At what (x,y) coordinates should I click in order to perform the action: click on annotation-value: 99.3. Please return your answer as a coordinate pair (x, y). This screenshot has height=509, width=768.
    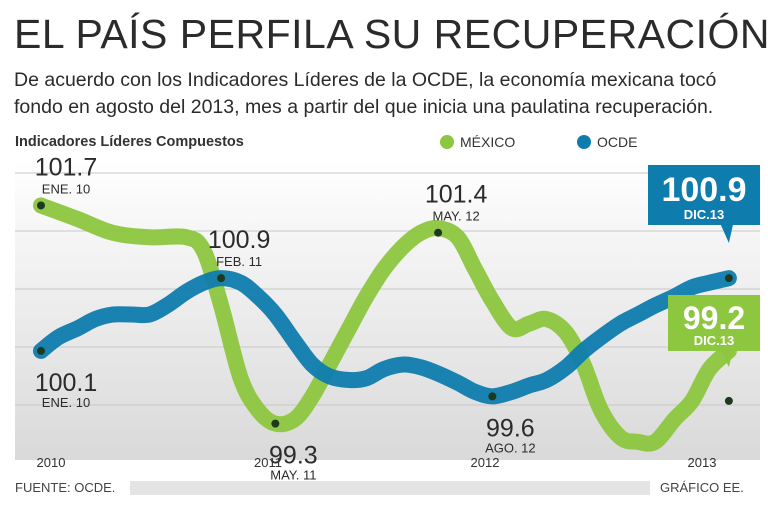
    Looking at the image, I should click on (293, 456).